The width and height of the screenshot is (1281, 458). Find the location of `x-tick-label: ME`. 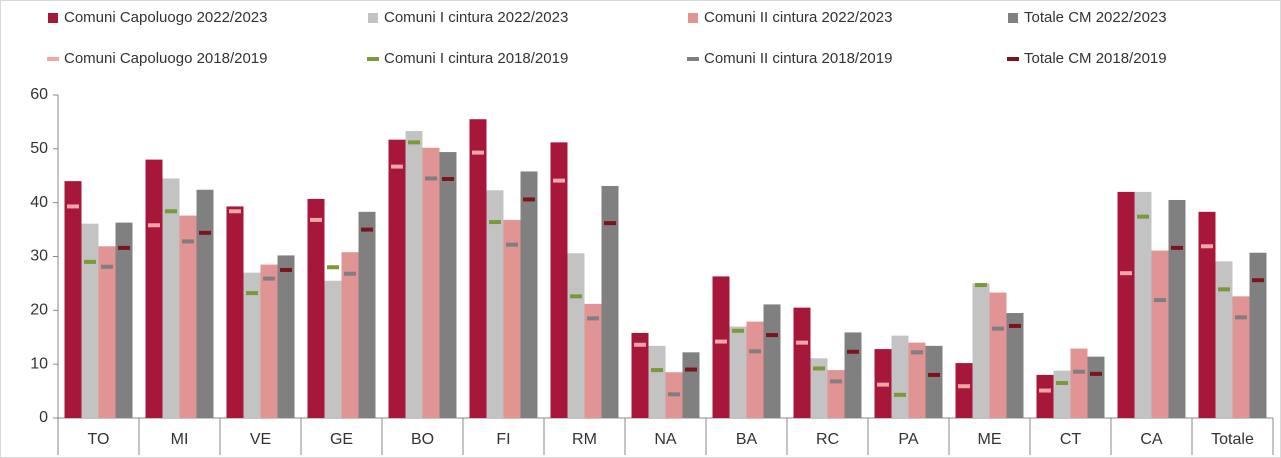

x-tick-label: ME is located at coordinates (990, 439).